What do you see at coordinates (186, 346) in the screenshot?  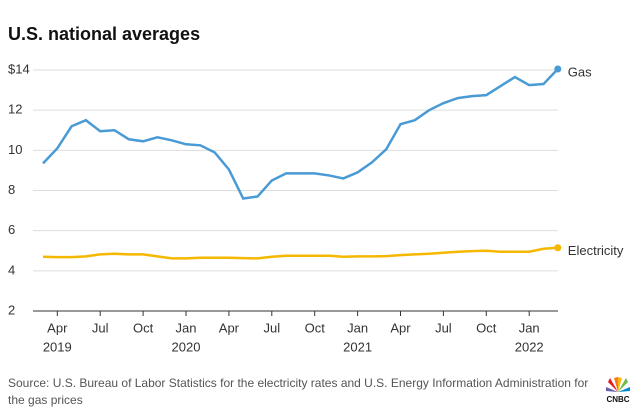 I see `x-year-label: 2020` at bounding box center [186, 346].